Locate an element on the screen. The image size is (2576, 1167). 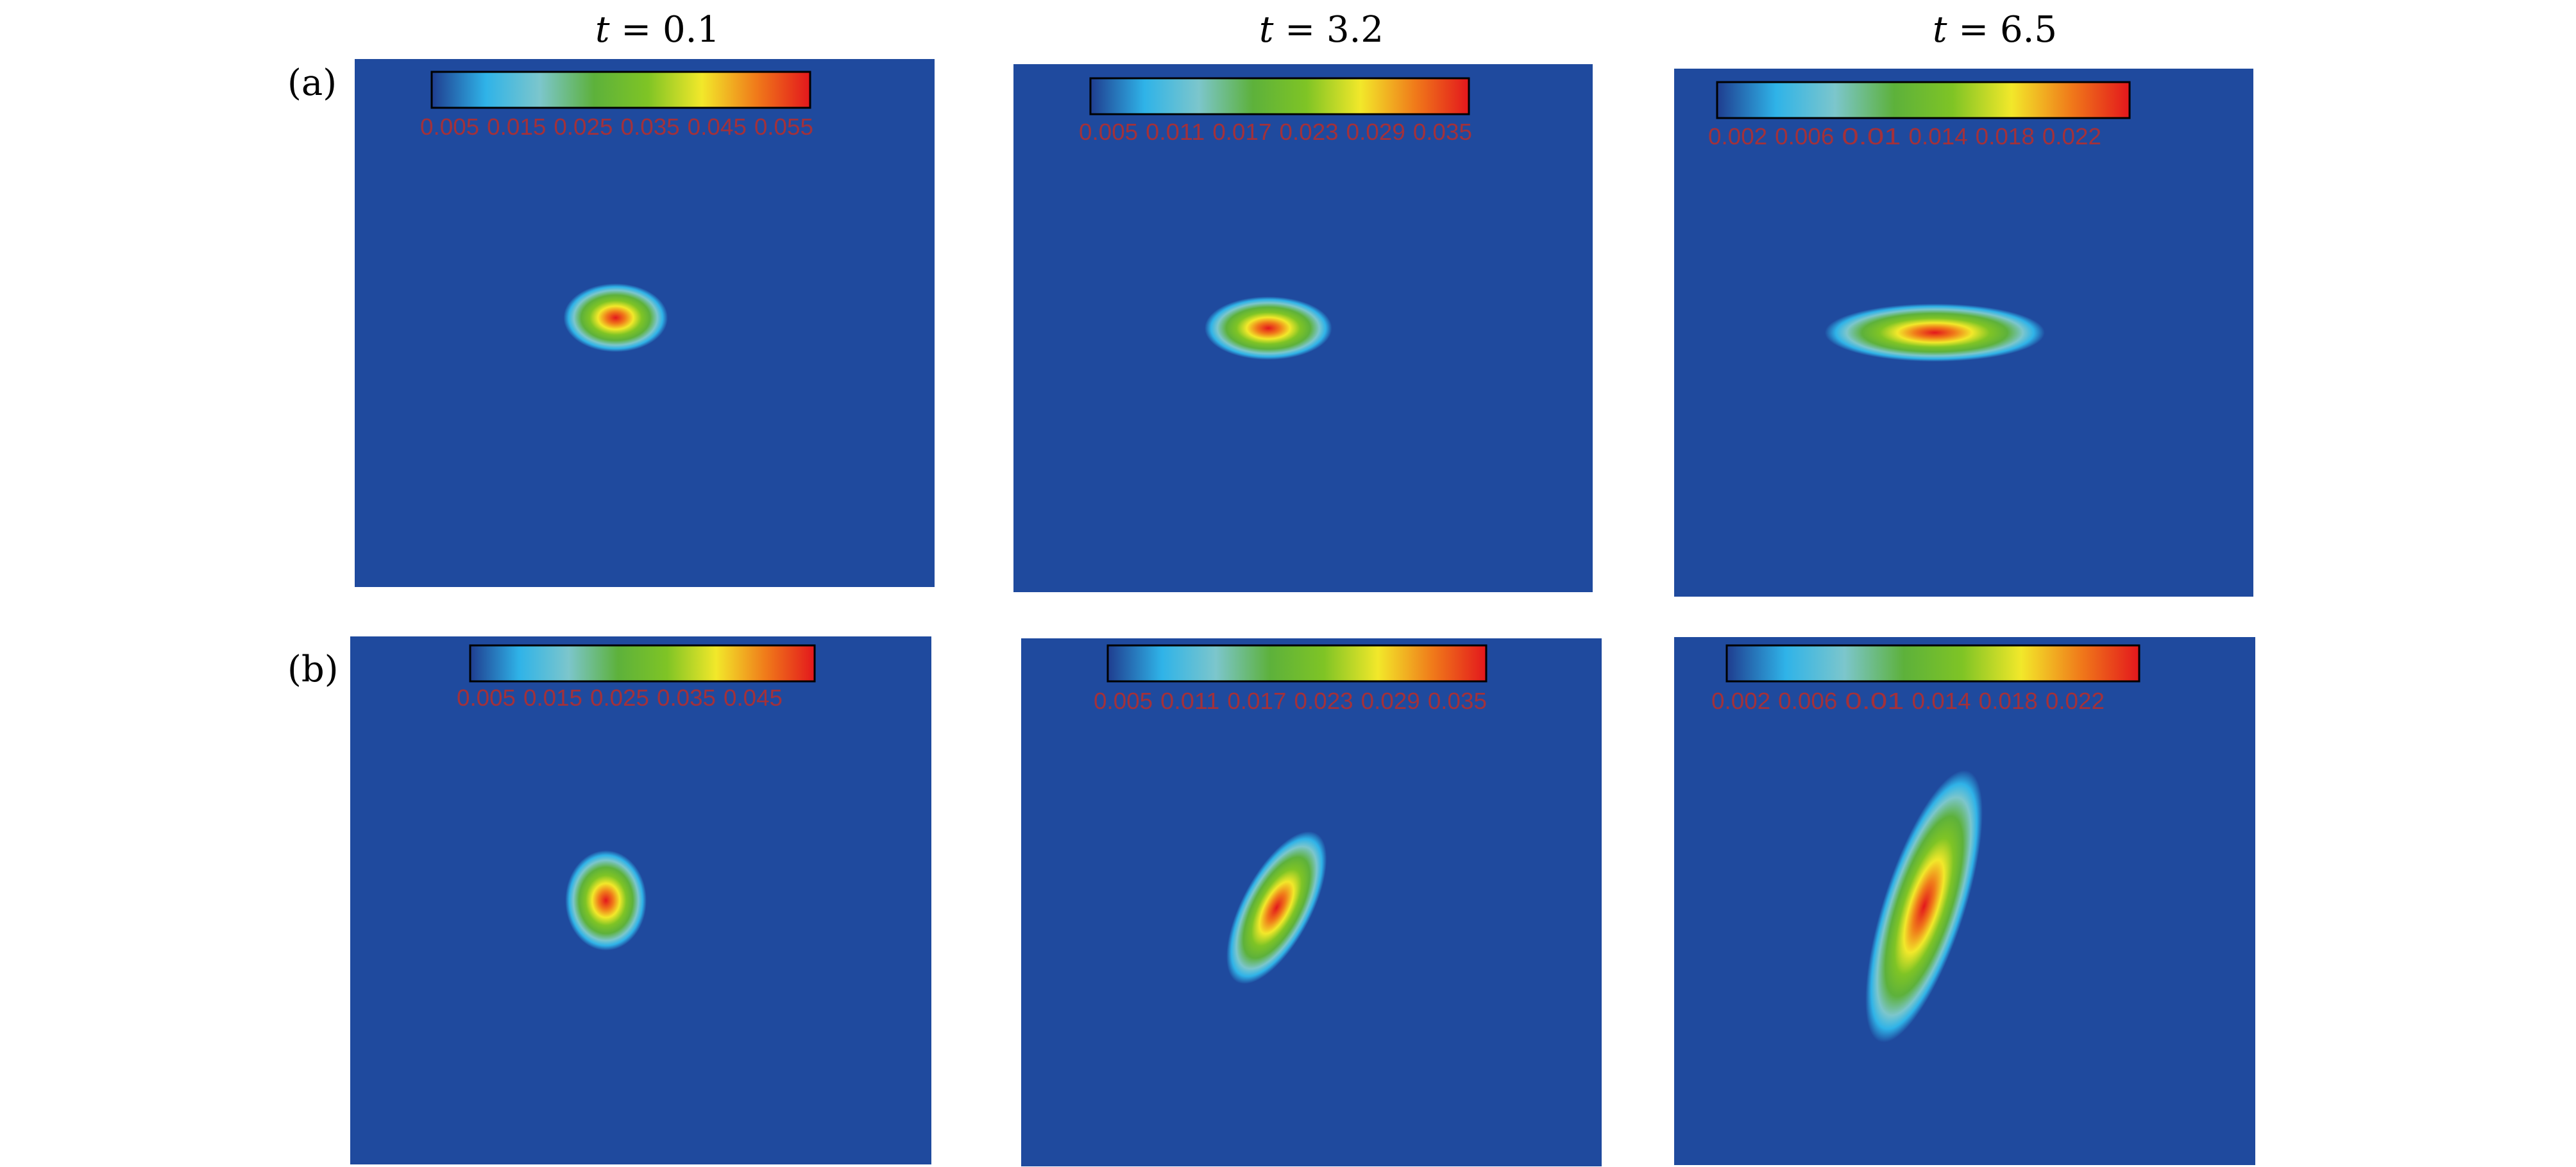
column-title-3: t = 6.5 is located at coordinates (1995, 30).